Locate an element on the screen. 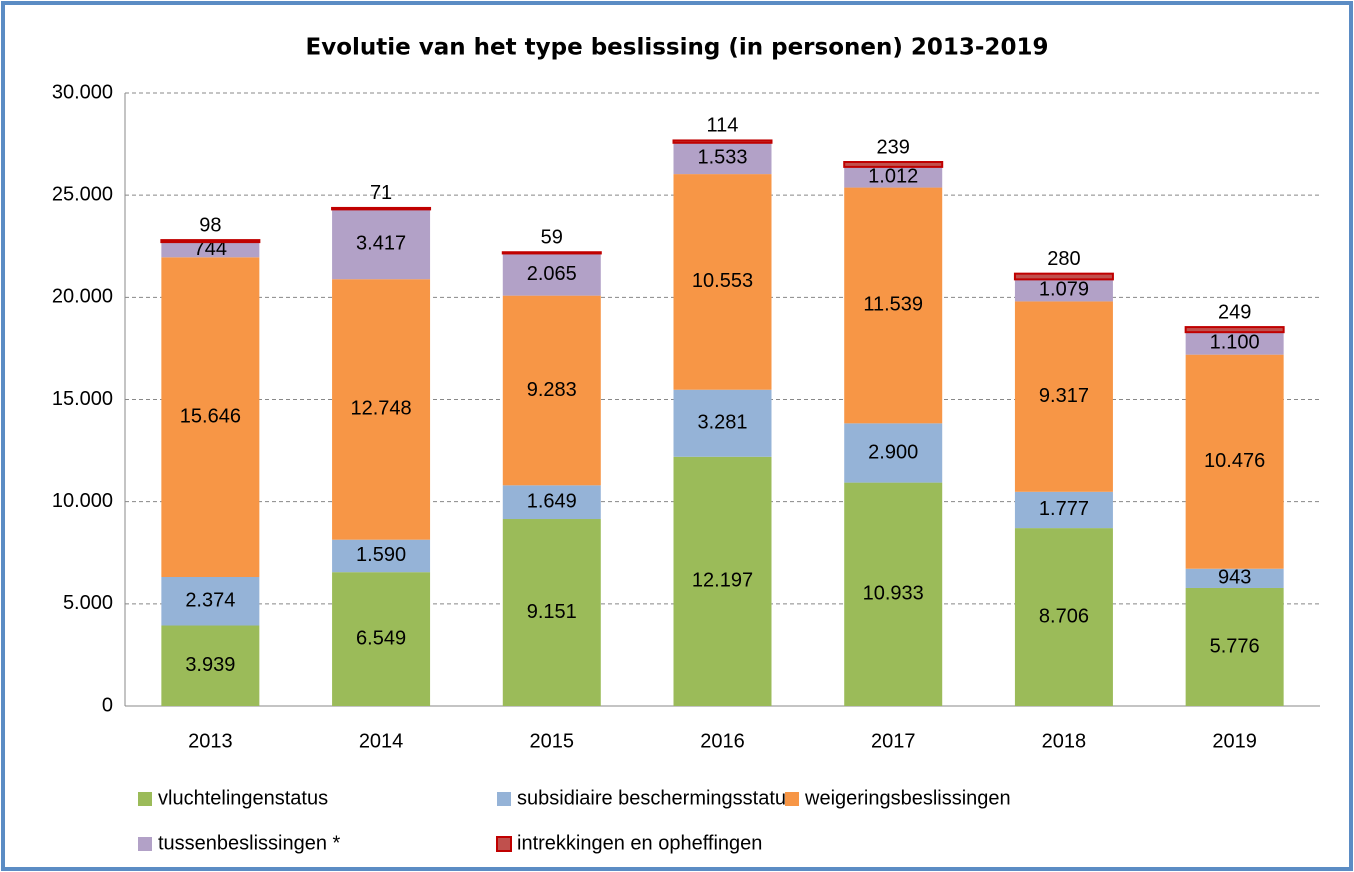 This screenshot has width=1354, height=872. legend-label: subsidiaire beschermingsstatus is located at coordinates (656, 798).